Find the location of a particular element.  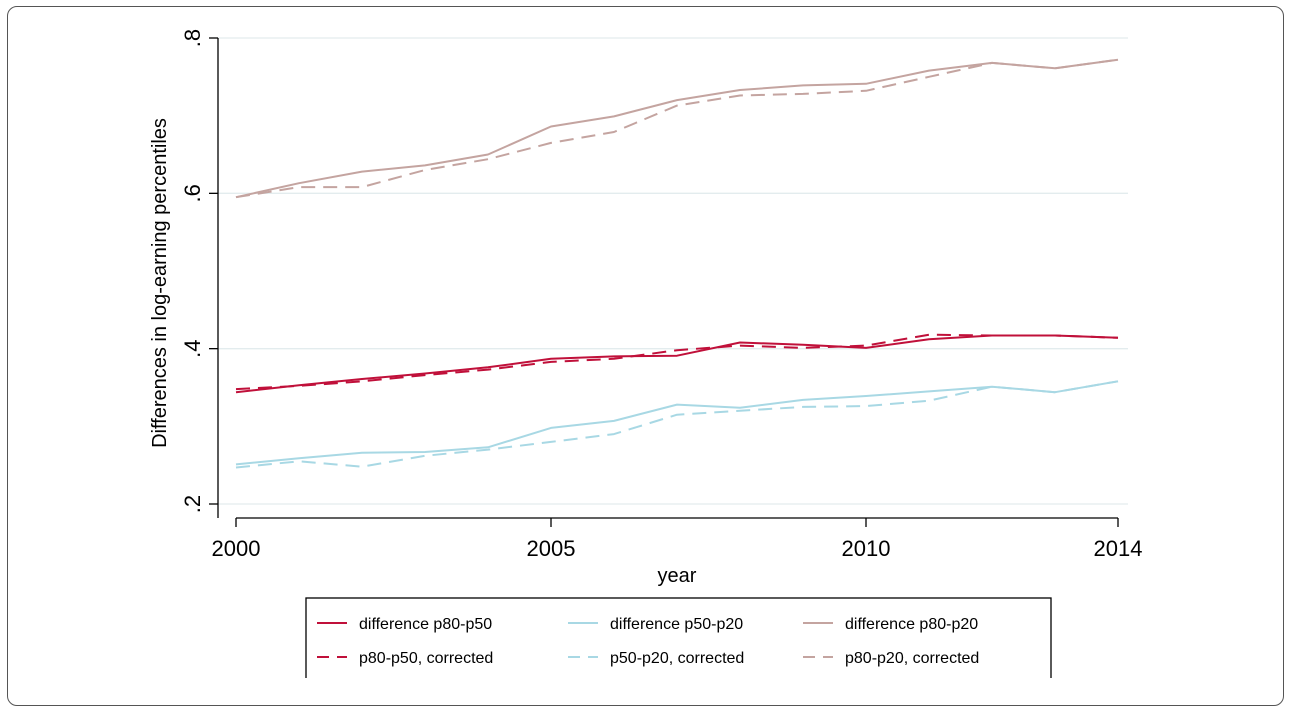

x-tick-label: 2005 is located at coordinates (551, 548).